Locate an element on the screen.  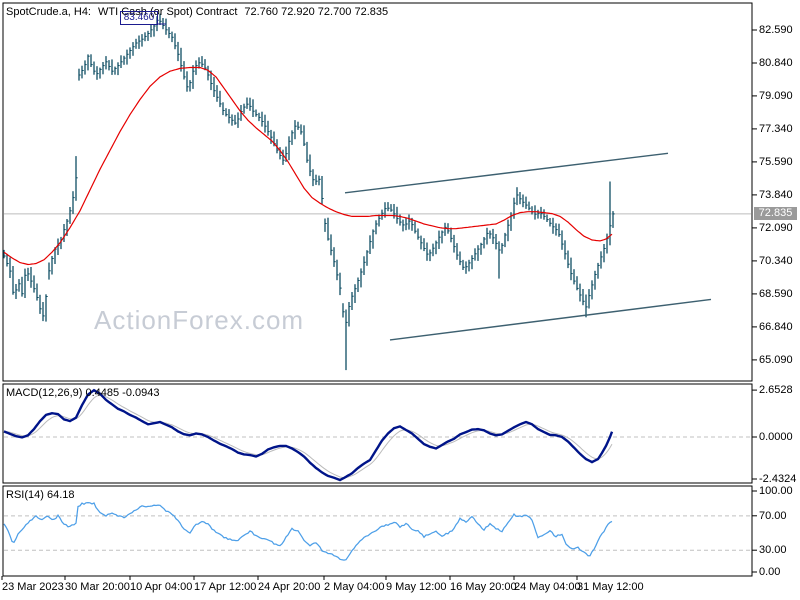
high-price-annotation: 83.460 is located at coordinates (139, 18).